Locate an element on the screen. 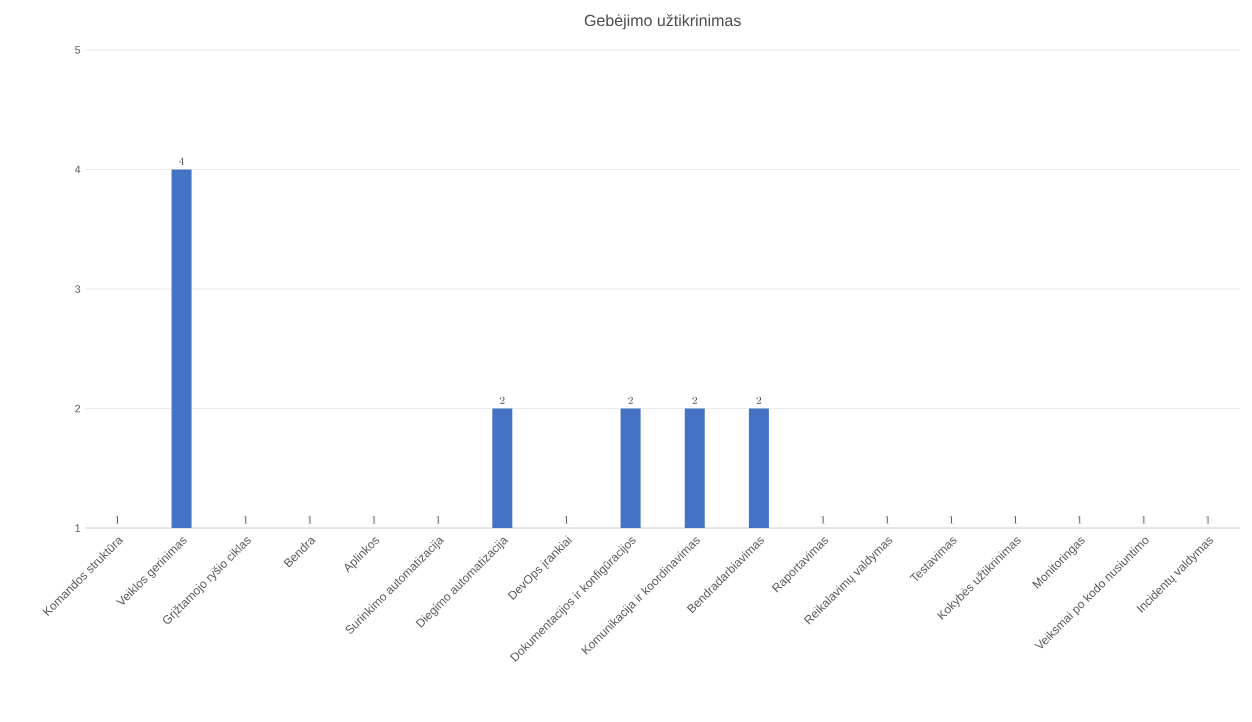  chart-title: Gebėjimo užtikrinimas is located at coordinates (662, 22).